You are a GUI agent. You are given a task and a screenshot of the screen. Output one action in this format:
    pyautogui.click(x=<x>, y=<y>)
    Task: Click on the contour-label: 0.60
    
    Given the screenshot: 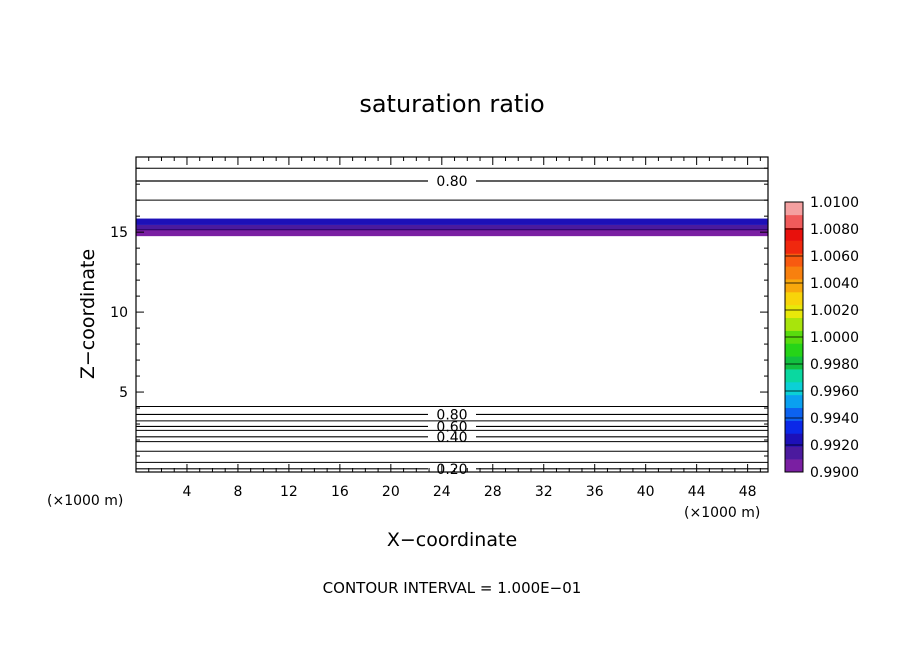 What is the action you would take?
    pyautogui.click(x=451, y=427)
    